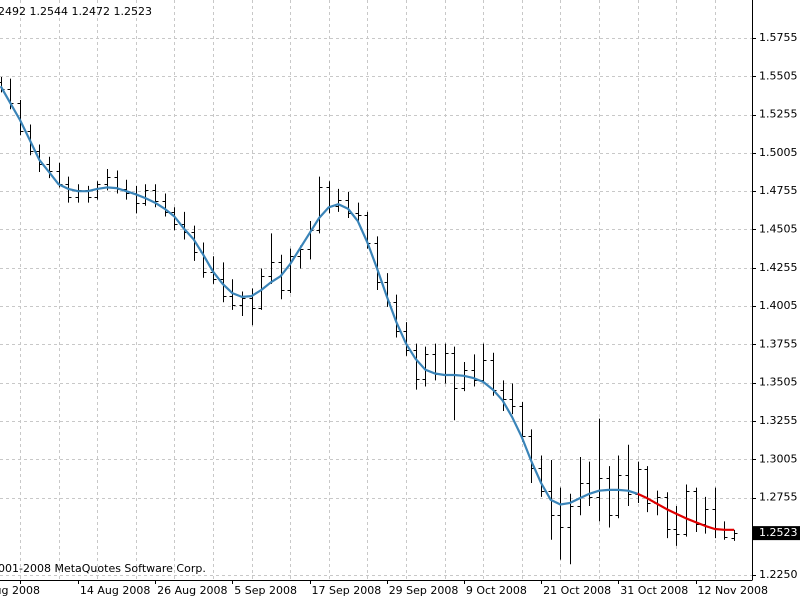 Image resolution: width=800 pixels, height=600 pixels. I want to click on x-tick-label: 31 Oct 2008, so click(654, 590).